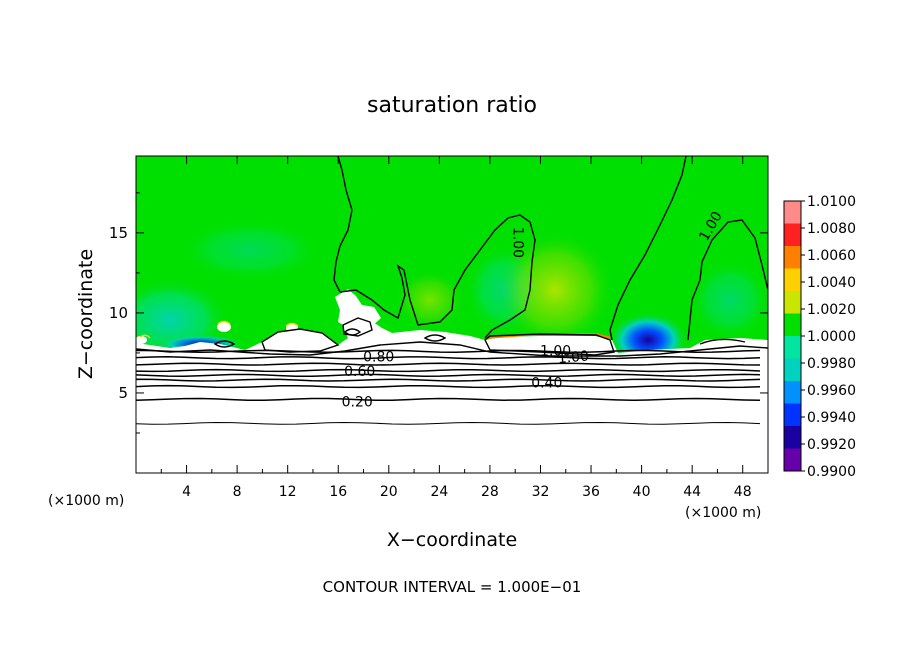 The height and width of the screenshot is (654, 904). I want to click on y-tick-label: 10, so click(118, 313).